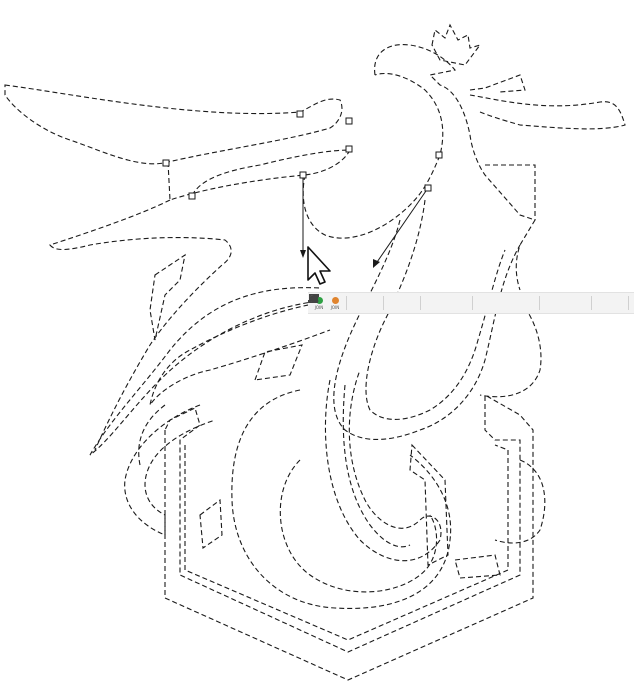 Image resolution: width=635 pixels, height=697 pixels. Describe the element at coordinates (335, 307) in the screenshot. I see `join-right-label: JOIN` at that location.